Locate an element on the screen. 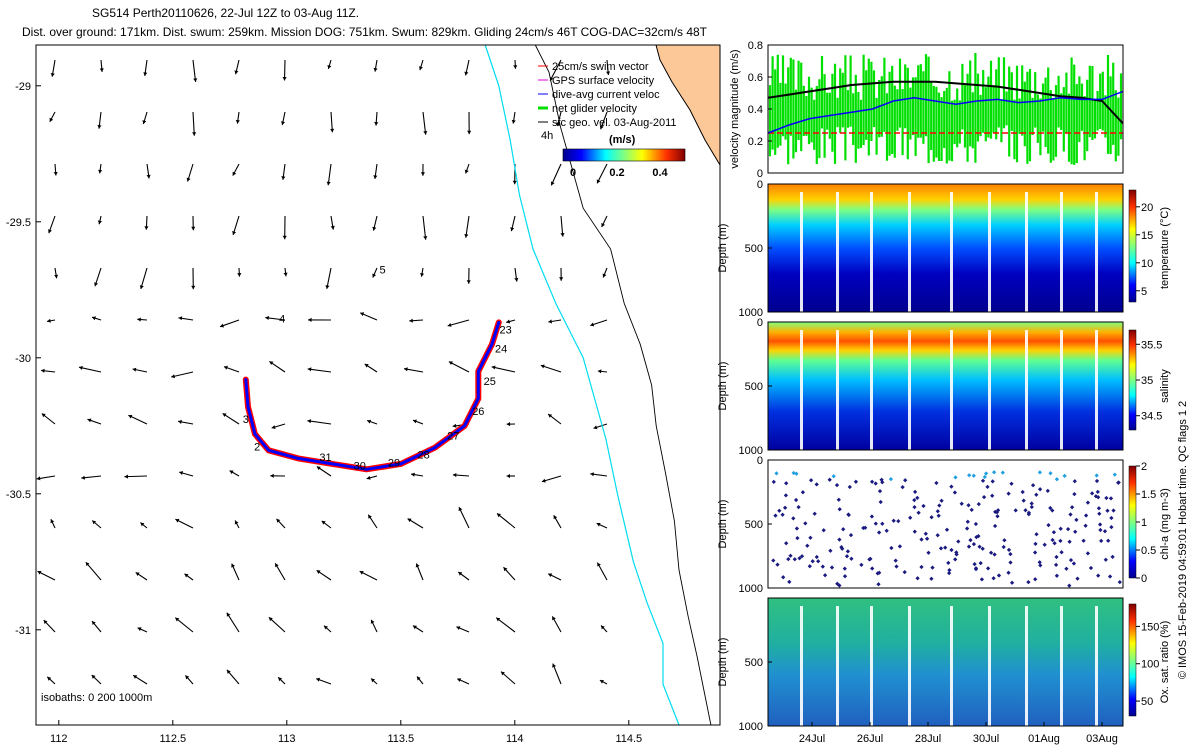  colorbar-tick-label: 35.5 is located at coordinates (1151, 345).